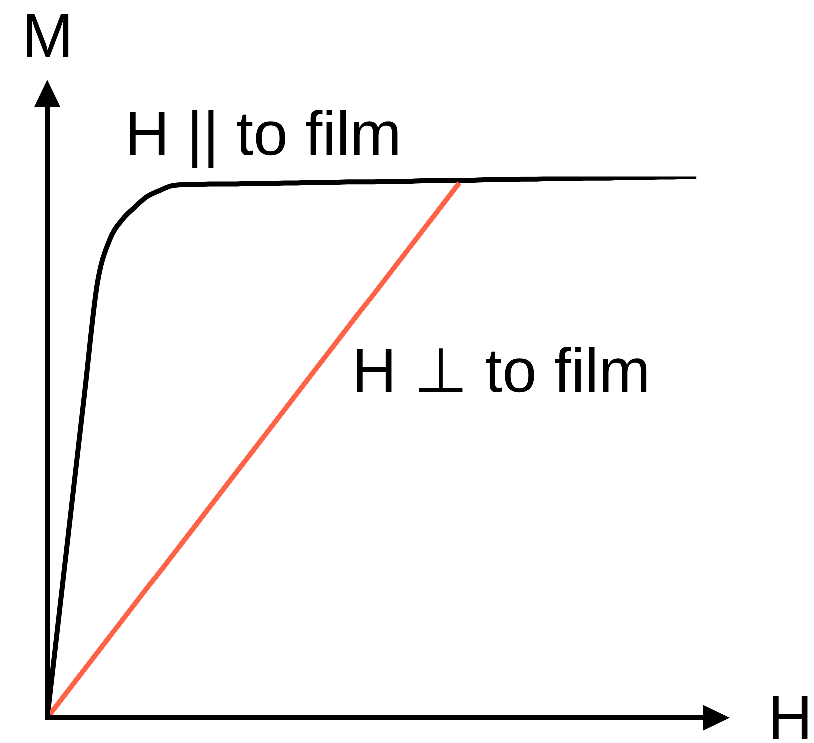  Describe the element at coordinates (501, 371) in the screenshot. I see `series-label: H ⊥ to film` at that location.